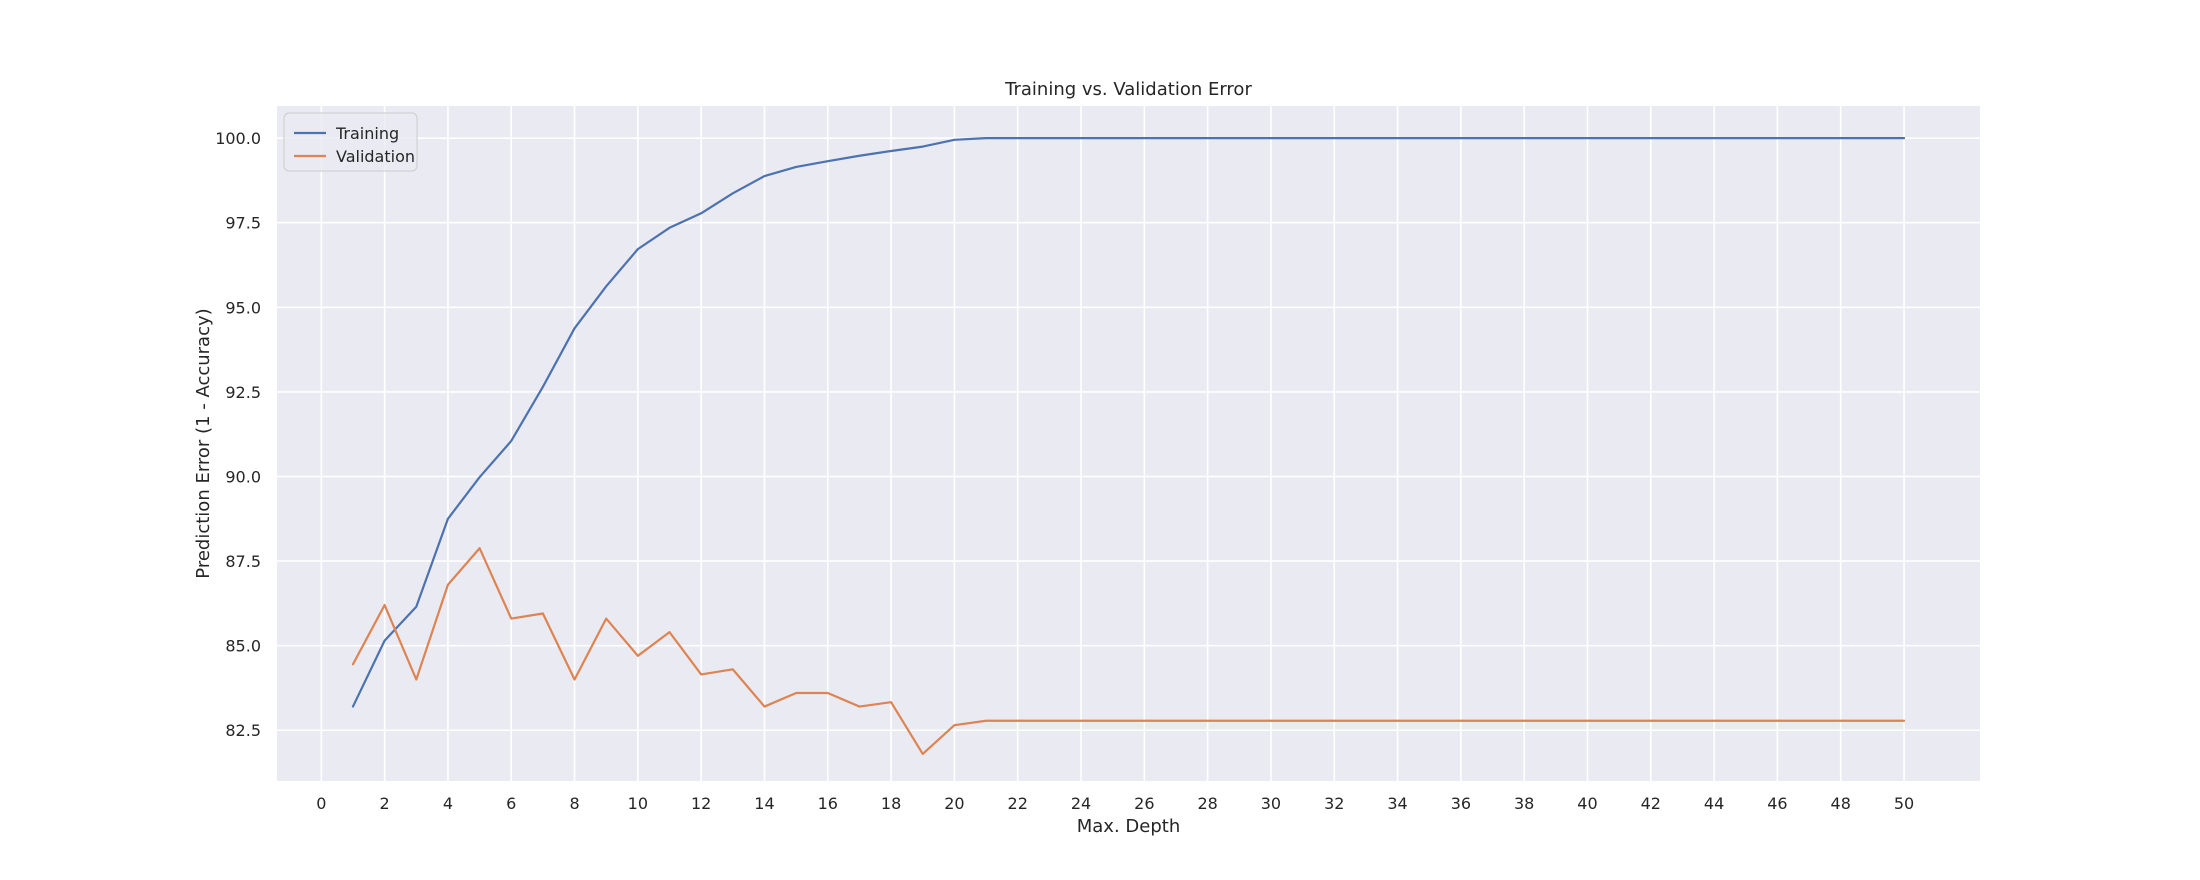 This screenshot has height=880, width=2200. Describe the element at coordinates (1334, 803) in the screenshot. I see `x-tick-label: 32` at that location.